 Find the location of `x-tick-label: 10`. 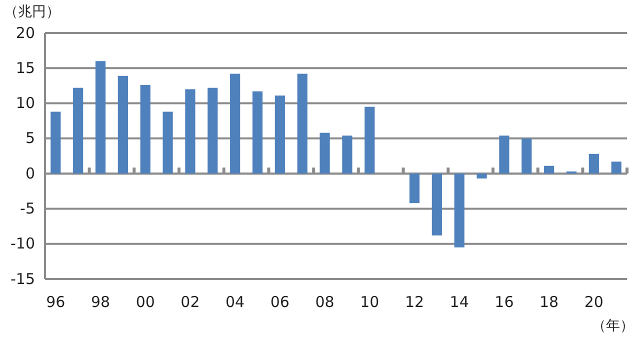

x-tick-label: 10 is located at coordinates (370, 302).